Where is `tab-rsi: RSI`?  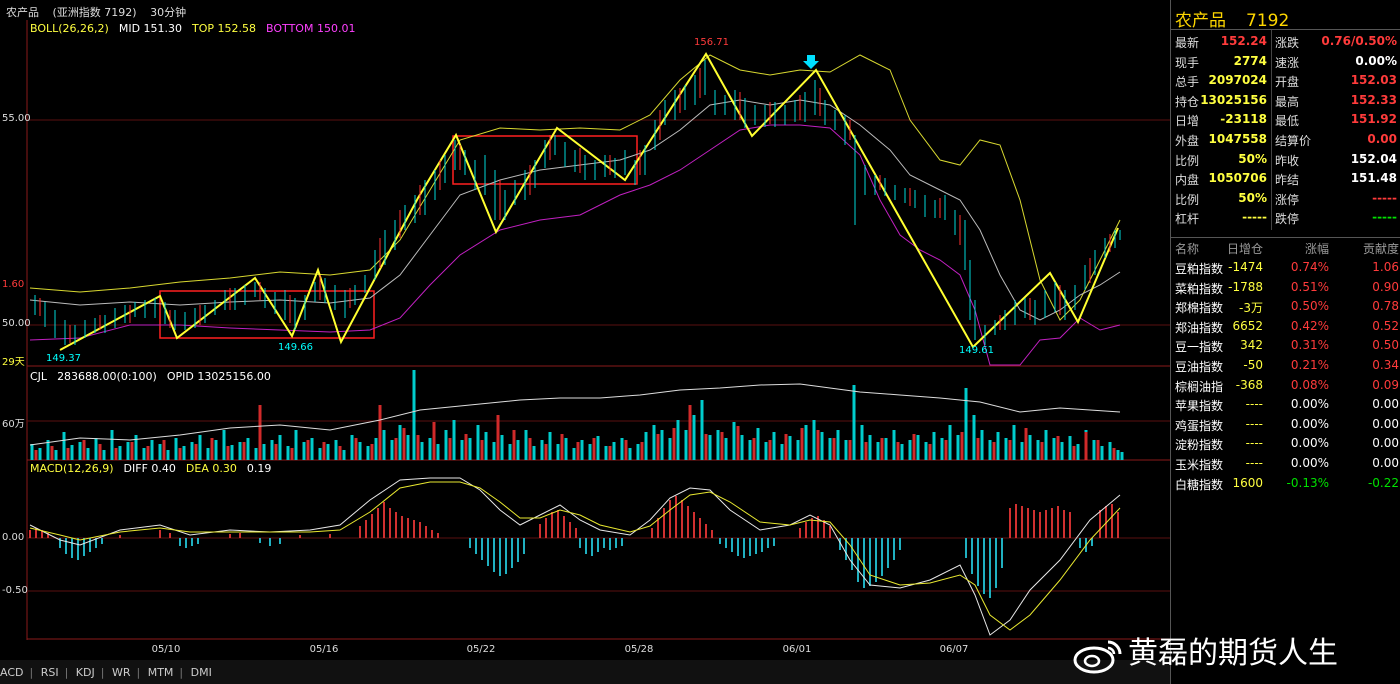
tab-rsi: RSI is located at coordinates (49, 672).